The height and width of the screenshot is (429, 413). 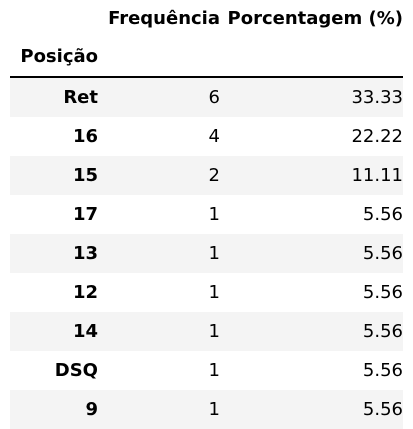 What do you see at coordinates (206, 331) in the screenshot?
I see `table-row: 14 1 5.56` at bounding box center [206, 331].